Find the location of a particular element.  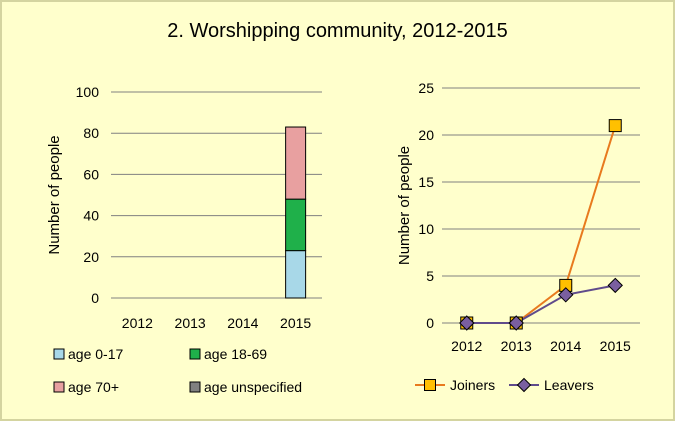

y-tick-label: 100 is located at coordinates (88, 92).